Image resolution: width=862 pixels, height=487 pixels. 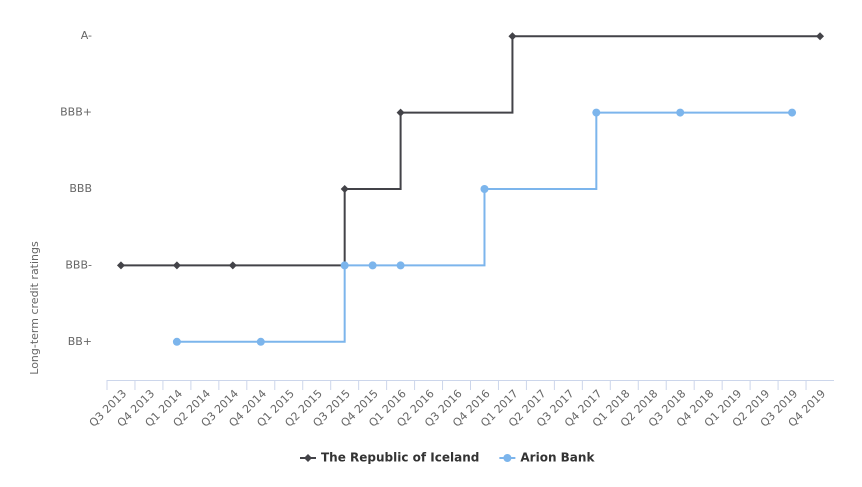 What do you see at coordinates (76, 112) in the screenshot?
I see `y-tick-label: BBB+` at bounding box center [76, 112].